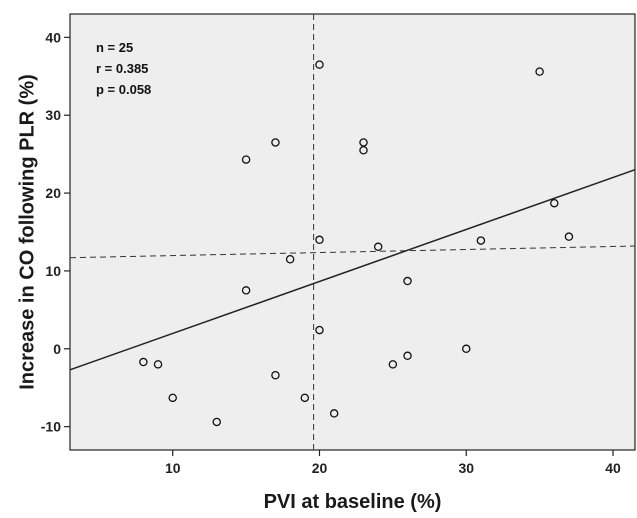  I want to click on stat-line: r = 0.385, so click(122, 68).